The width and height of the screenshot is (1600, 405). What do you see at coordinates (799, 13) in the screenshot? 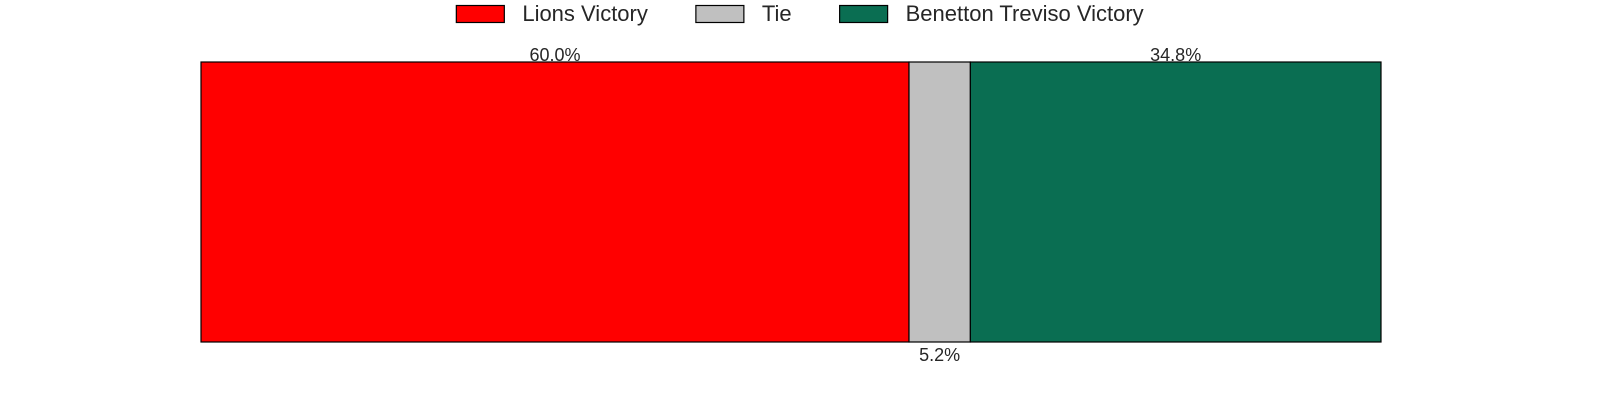
I see `legend: Lions Victory Tie Benetton Treviso Victory` at bounding box center [799, 13].